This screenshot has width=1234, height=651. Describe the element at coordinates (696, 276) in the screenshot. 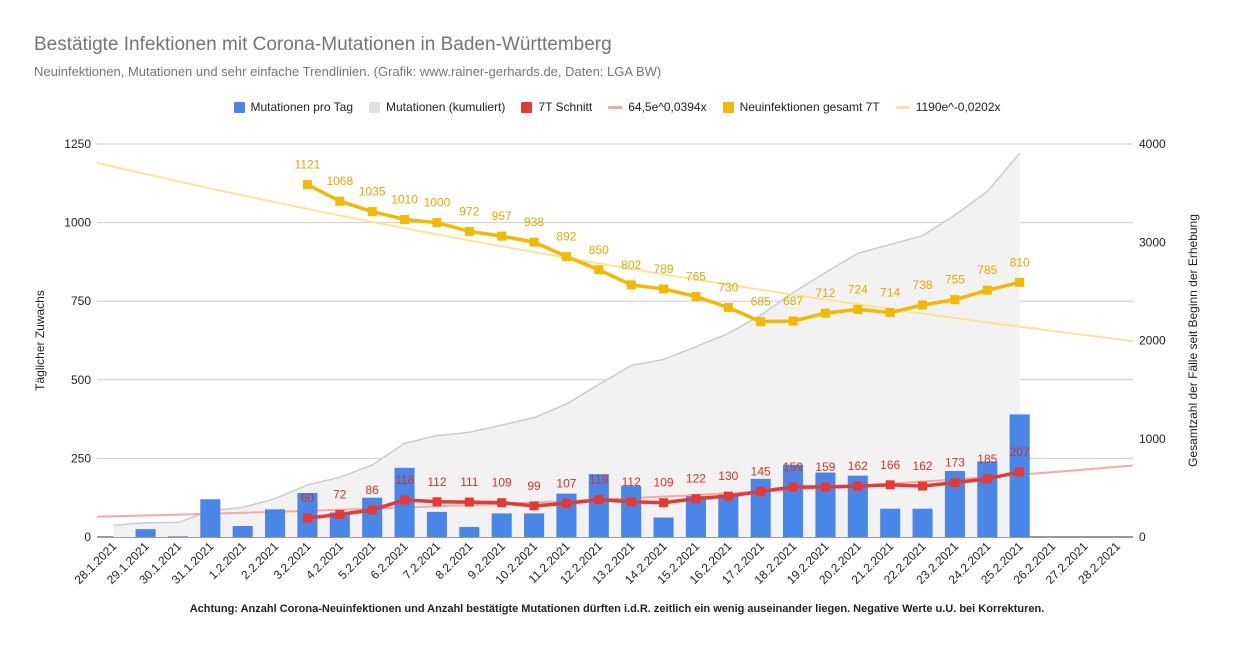

I see `neuinfektionen-label: 765` at that location.